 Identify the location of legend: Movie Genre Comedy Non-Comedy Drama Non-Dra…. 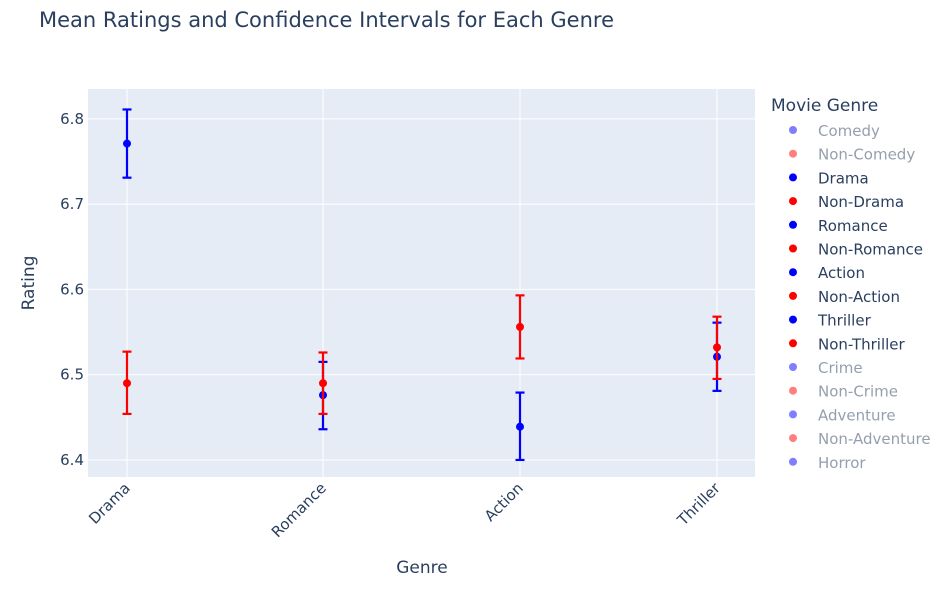
(851, 284).